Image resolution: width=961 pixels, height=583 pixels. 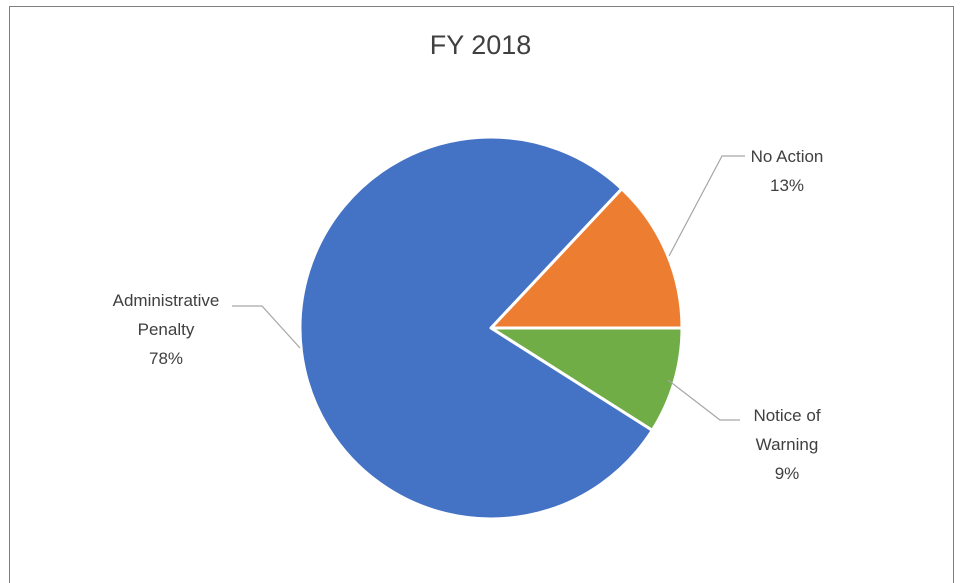 I want to click on chart-title: FY 2018, so click(x=480, y=45).